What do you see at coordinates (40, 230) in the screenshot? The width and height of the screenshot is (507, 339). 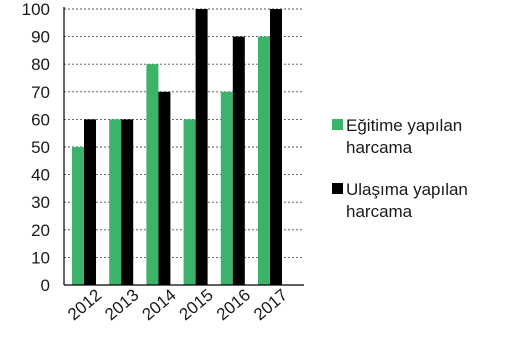 I see `y-tick-label: 20` at bounding box center [40, 230].